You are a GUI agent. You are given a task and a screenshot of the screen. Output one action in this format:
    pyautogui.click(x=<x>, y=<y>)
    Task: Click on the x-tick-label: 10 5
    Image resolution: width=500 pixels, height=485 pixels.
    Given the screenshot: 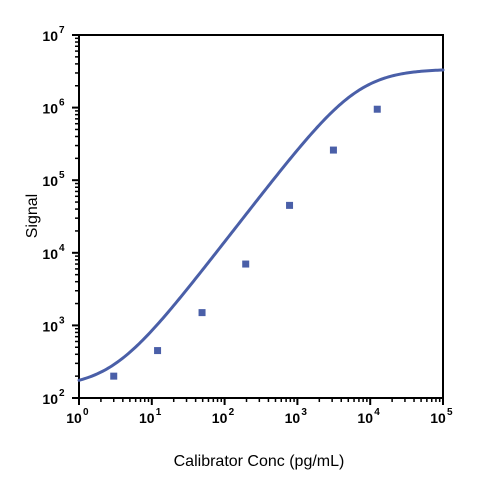 What is the action you would take?
    pyautogui.click(x=441, y=416)
    